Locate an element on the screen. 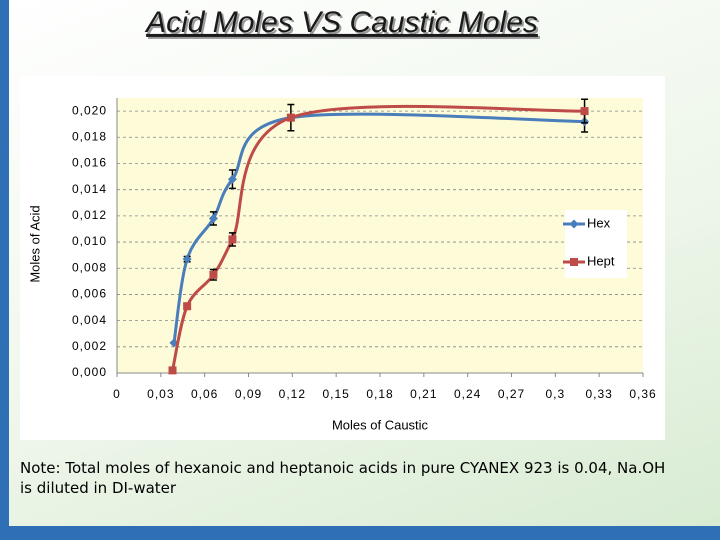 The width and height of the screenshot is (720, 540). x-tick-label: 0,21 is located at coordinates (423, 394).